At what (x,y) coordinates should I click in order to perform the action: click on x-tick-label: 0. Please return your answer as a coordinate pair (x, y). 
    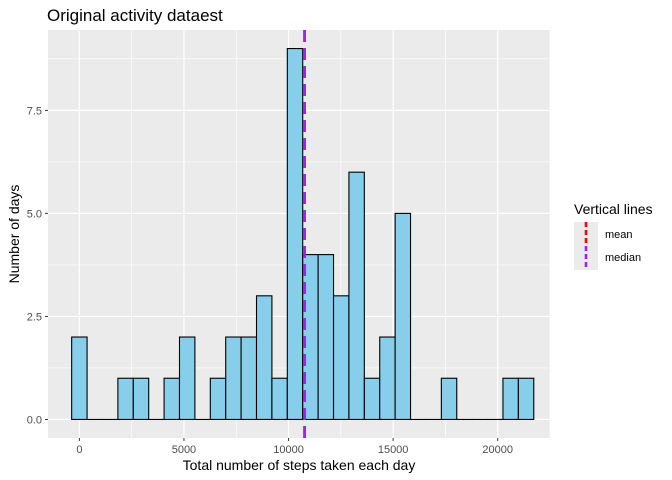
    Looking at the image, I should click on (79, 450).